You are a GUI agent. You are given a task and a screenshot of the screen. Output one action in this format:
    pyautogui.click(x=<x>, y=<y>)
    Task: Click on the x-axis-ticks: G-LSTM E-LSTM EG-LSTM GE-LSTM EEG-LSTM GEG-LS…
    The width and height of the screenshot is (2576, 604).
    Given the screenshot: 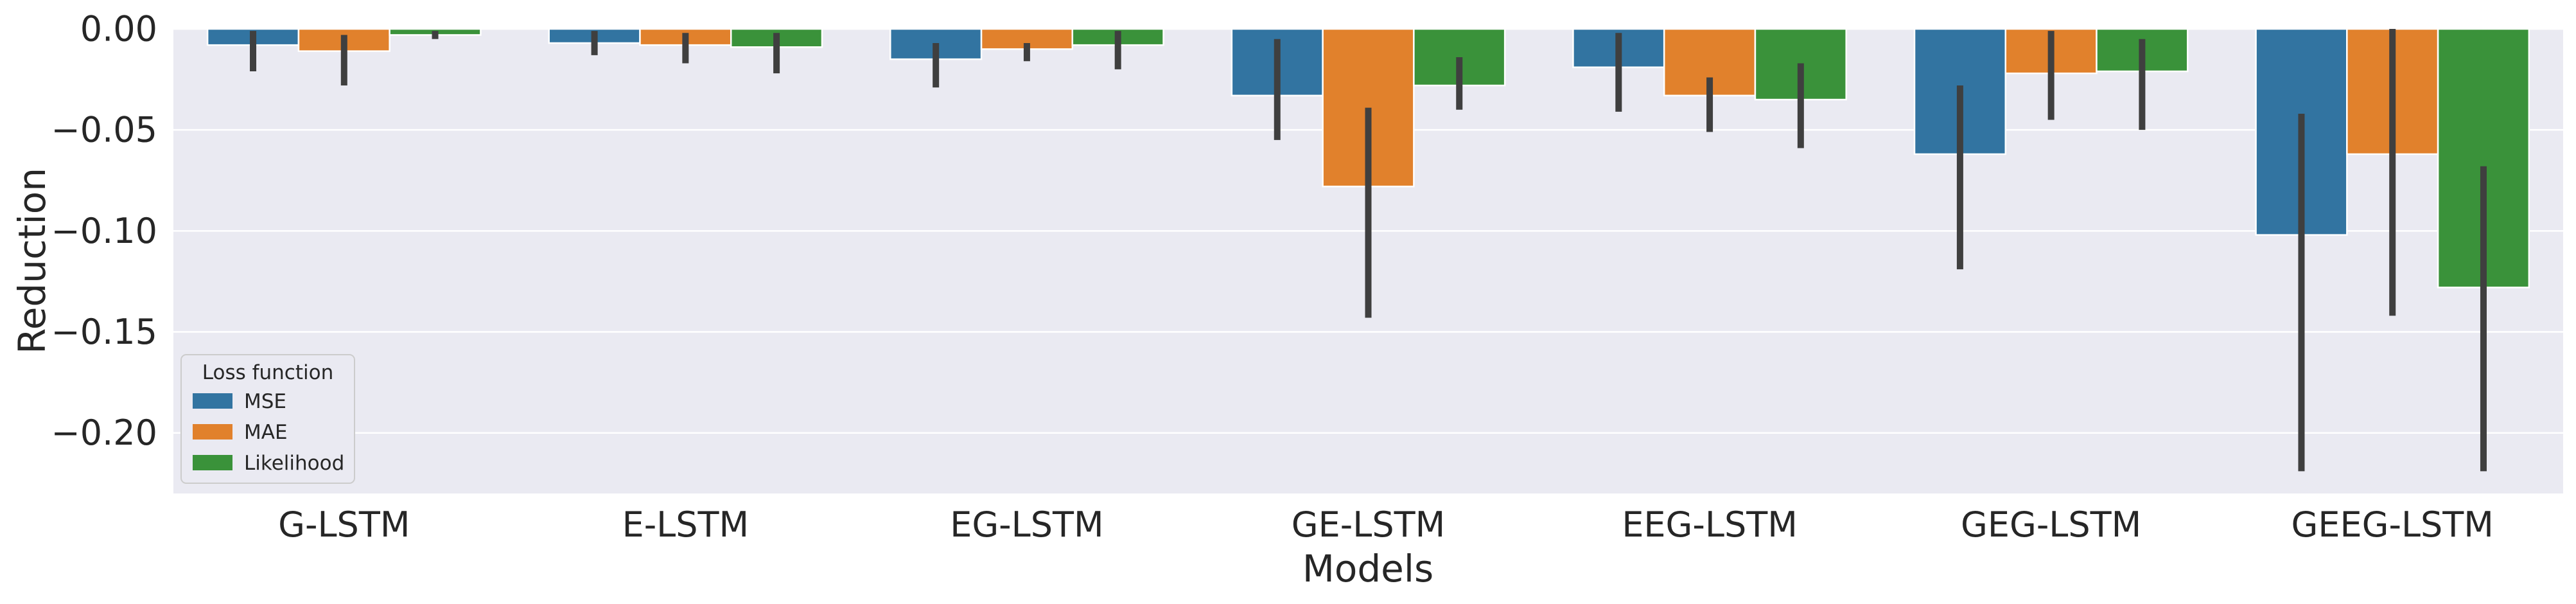 What is the action you would take?
    pyautogui.click(x=1386, y=524)
    